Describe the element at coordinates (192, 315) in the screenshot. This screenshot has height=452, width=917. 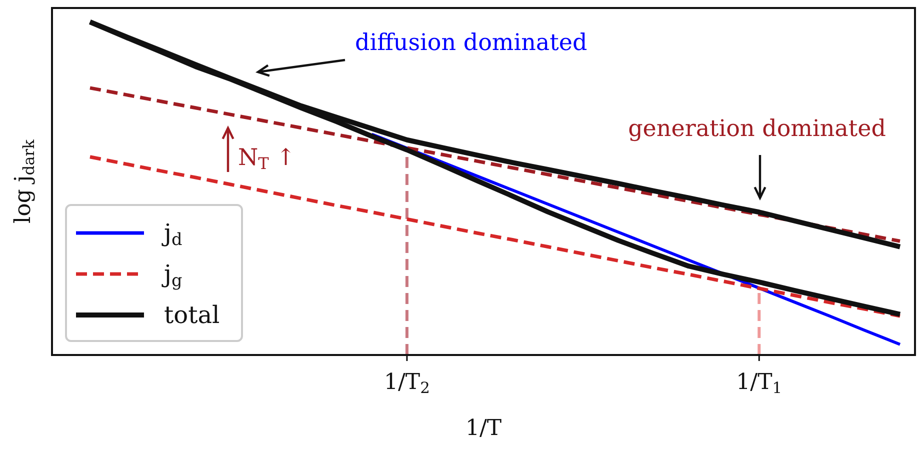
I see `legend-label: total` at that location.